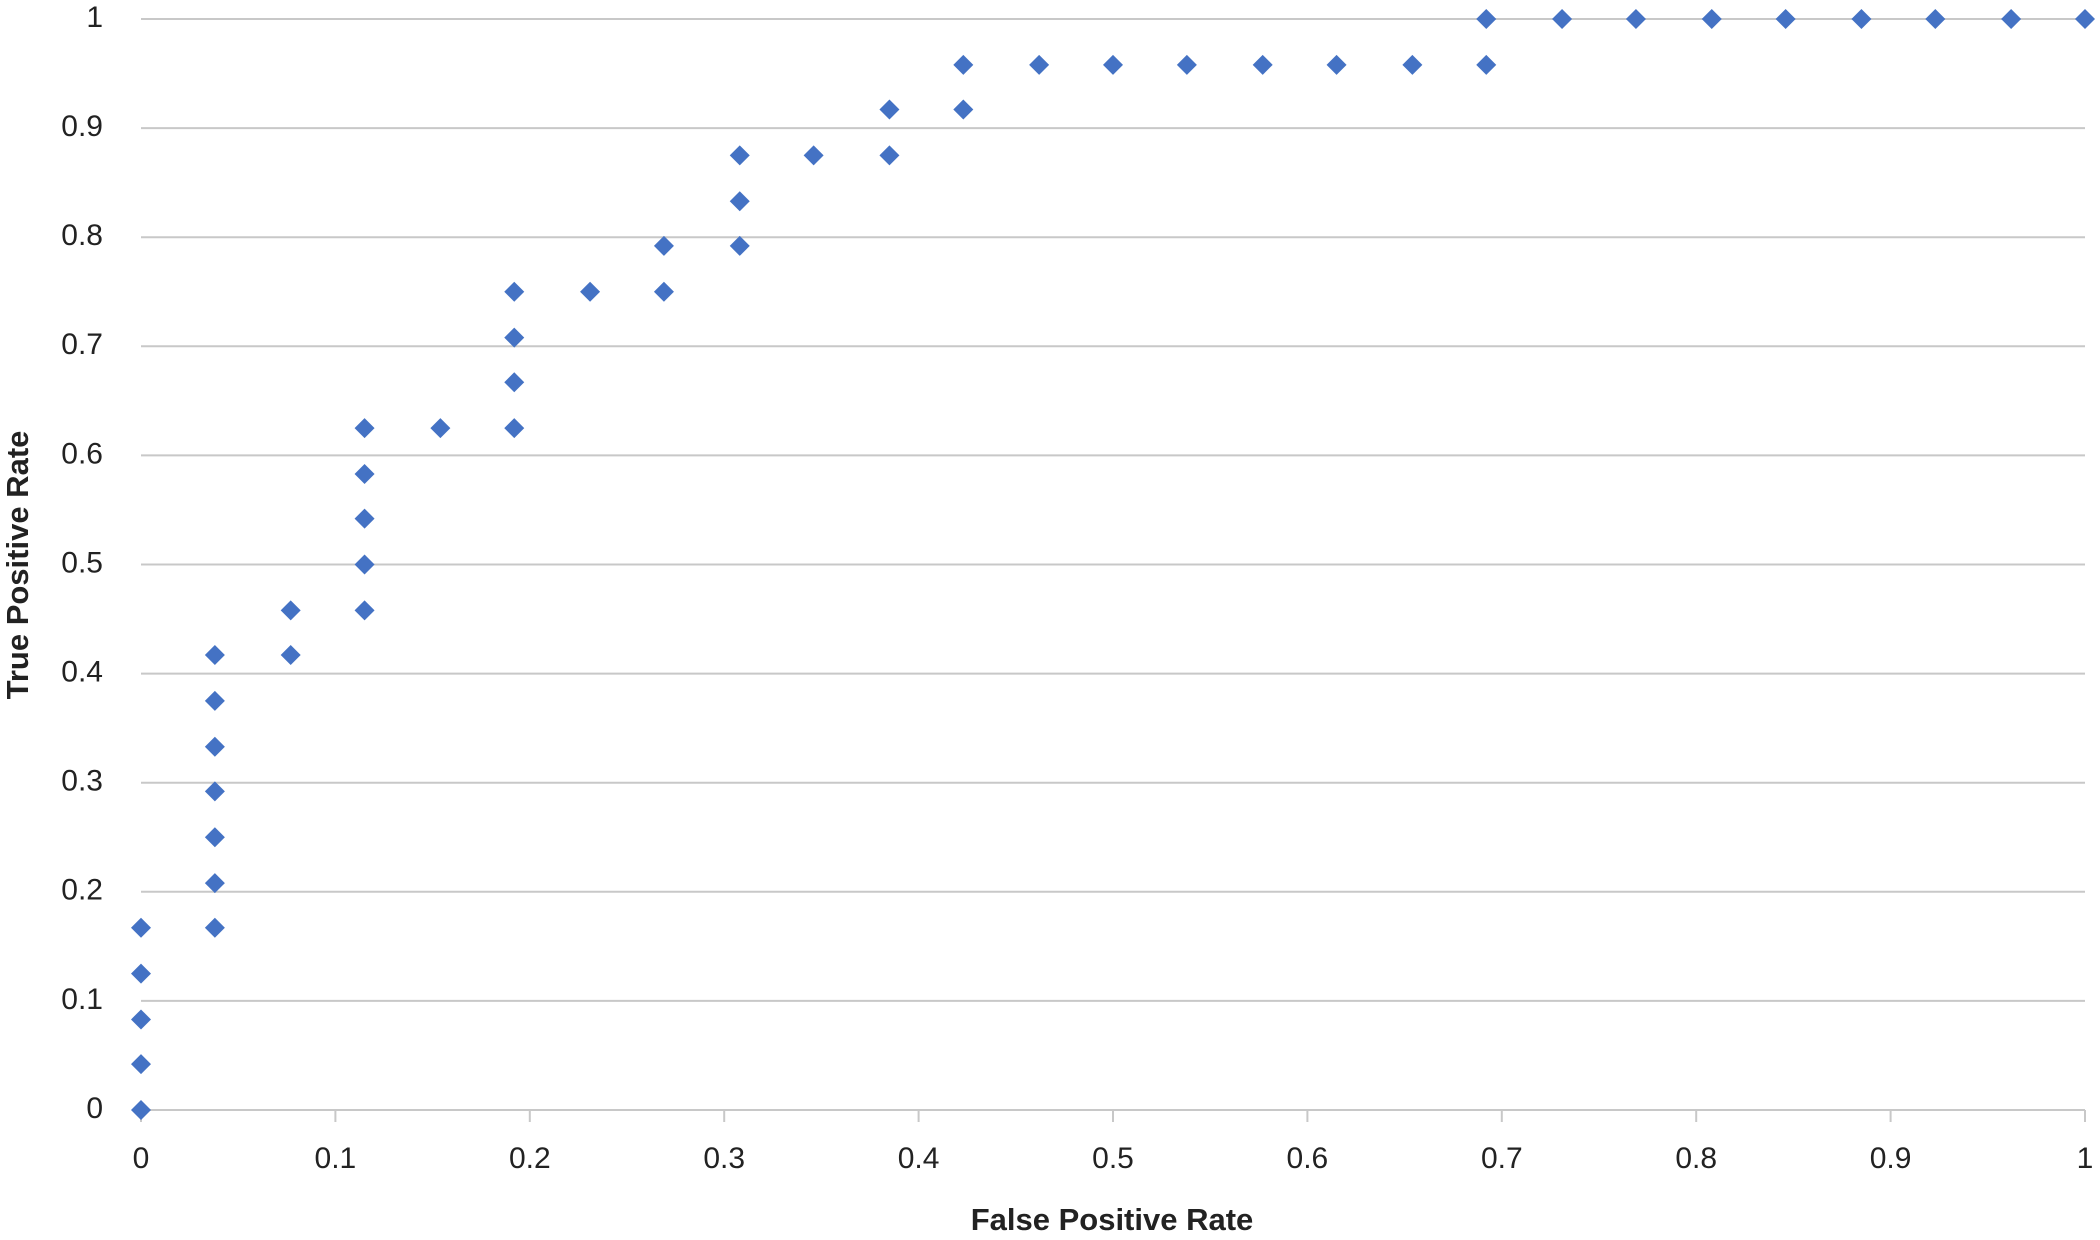 The image size is (2100, 1240). I want to click on x-tick-label: 1, so click(2085, 1158).